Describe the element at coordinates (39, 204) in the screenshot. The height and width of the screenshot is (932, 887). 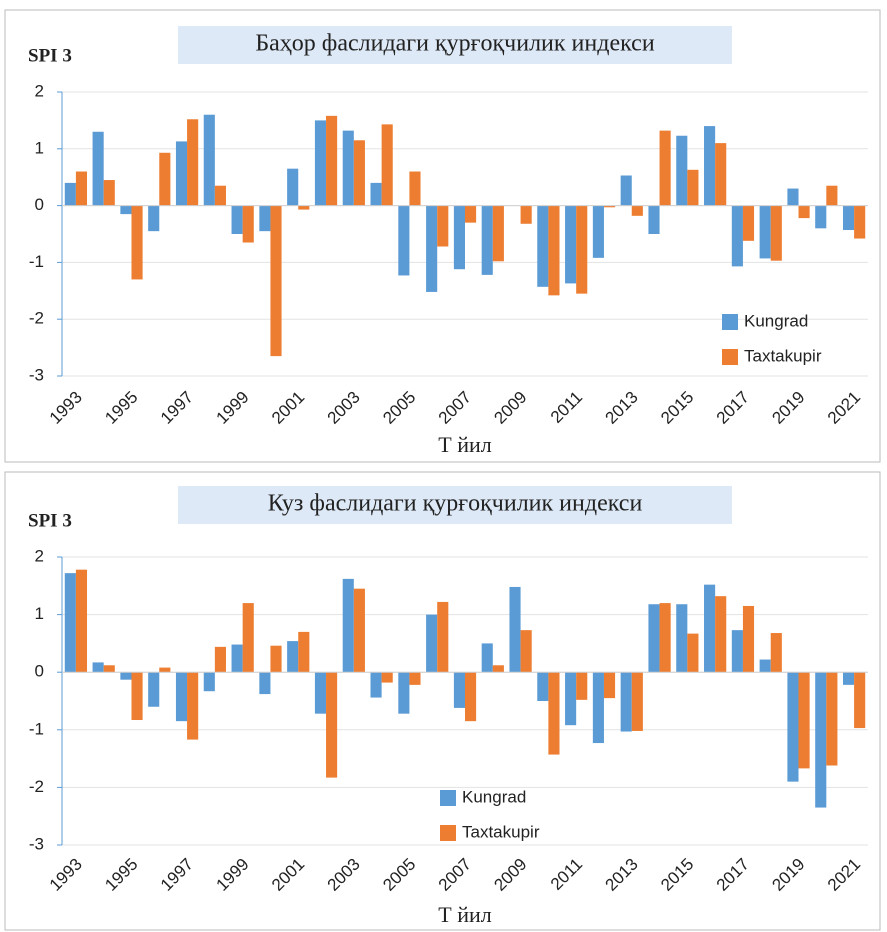
I see `y-tick-label: 0` at that location.